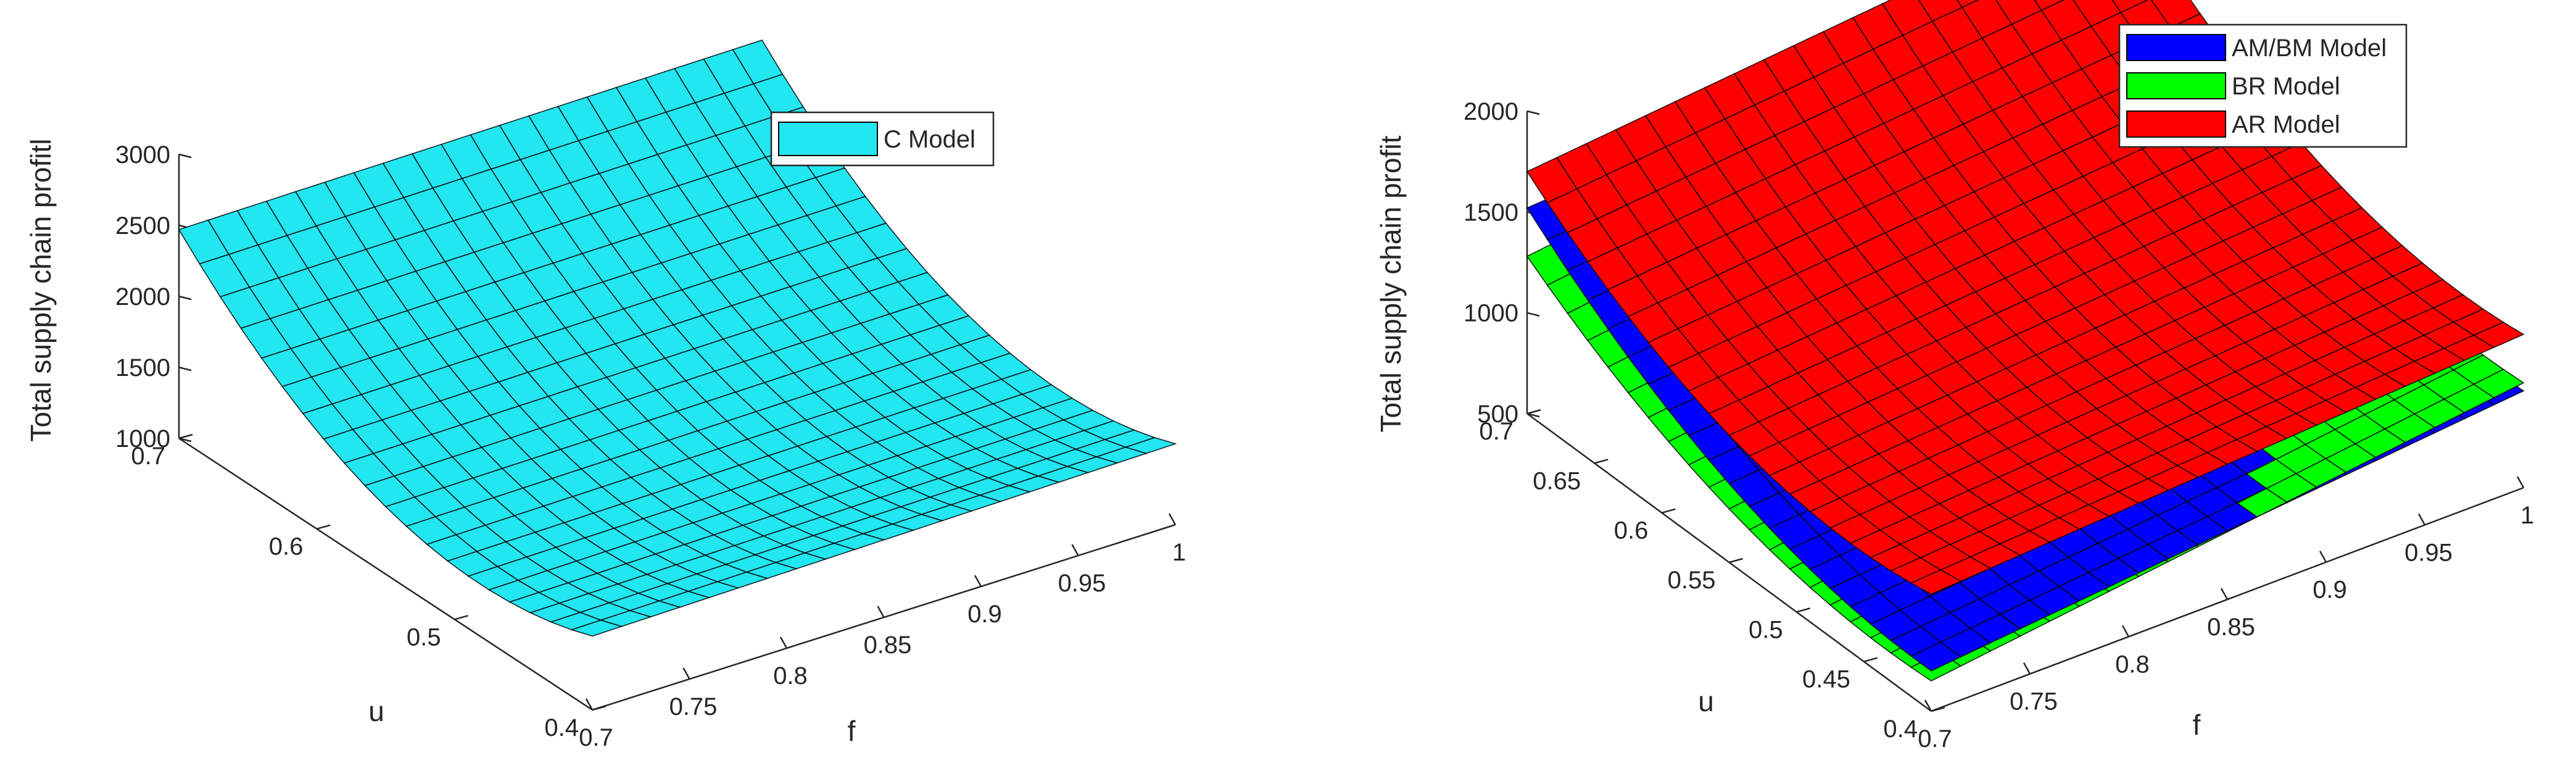  What do you see at coordinates (1692, 580) in the screenshot?
I see `y-tick-label: 0.55` at bounding box center [1692, 580].